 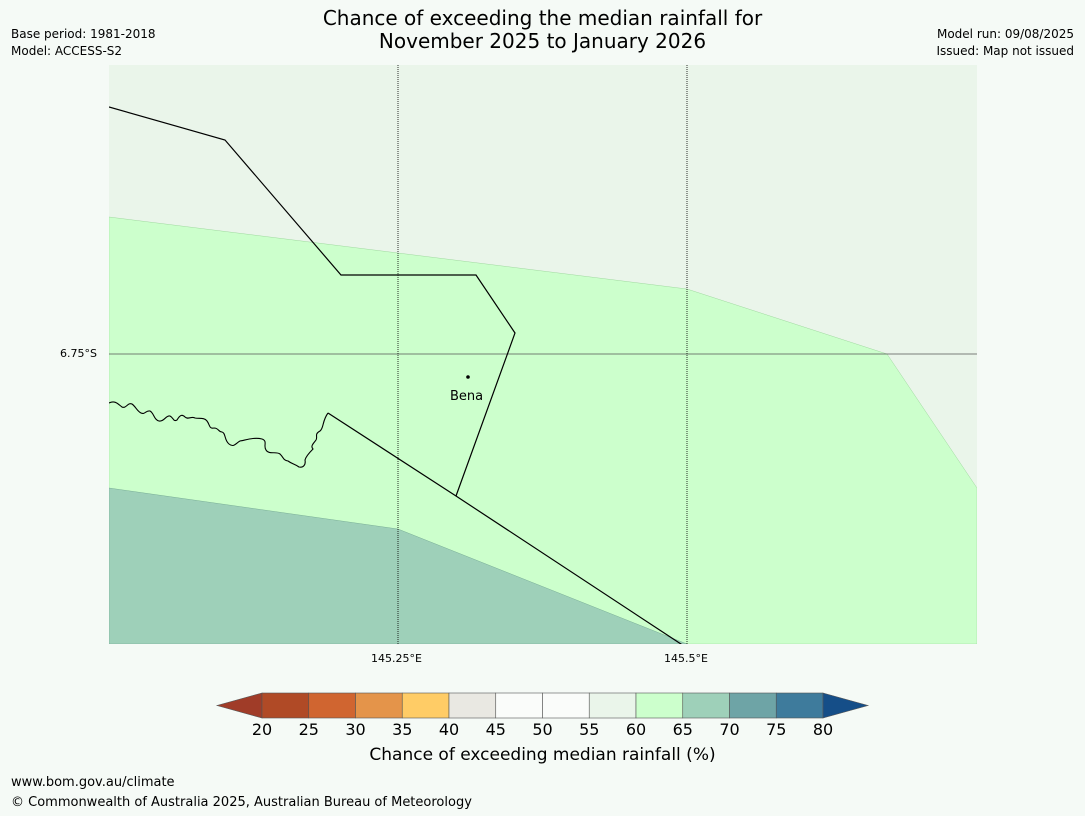 What do you see at coordinates (219, 434) in the screenshot?
I see `river-line` at bounding box center [219, 434].